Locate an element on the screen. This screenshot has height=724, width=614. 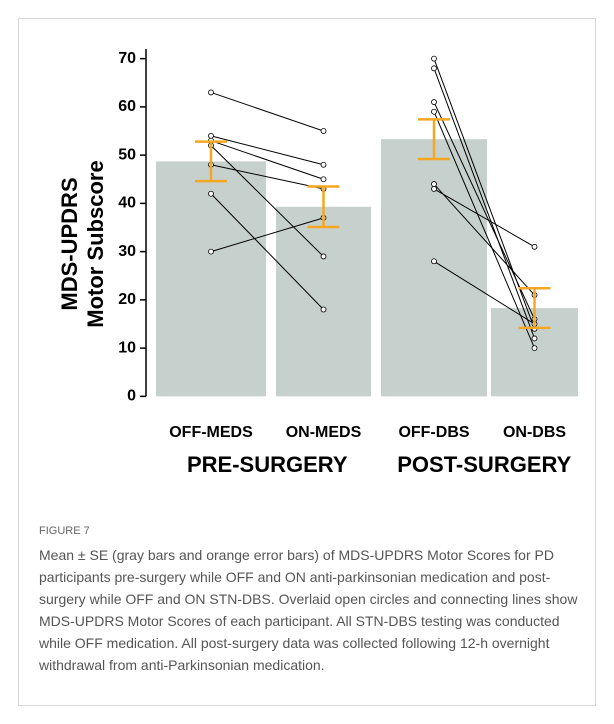
y-label: MDS-UPDRS is located at coordinates (69, 243).